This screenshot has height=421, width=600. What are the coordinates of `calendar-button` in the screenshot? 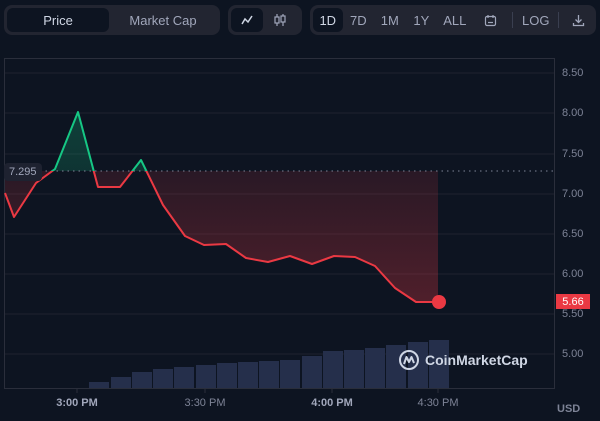 It's located at (490, 20).